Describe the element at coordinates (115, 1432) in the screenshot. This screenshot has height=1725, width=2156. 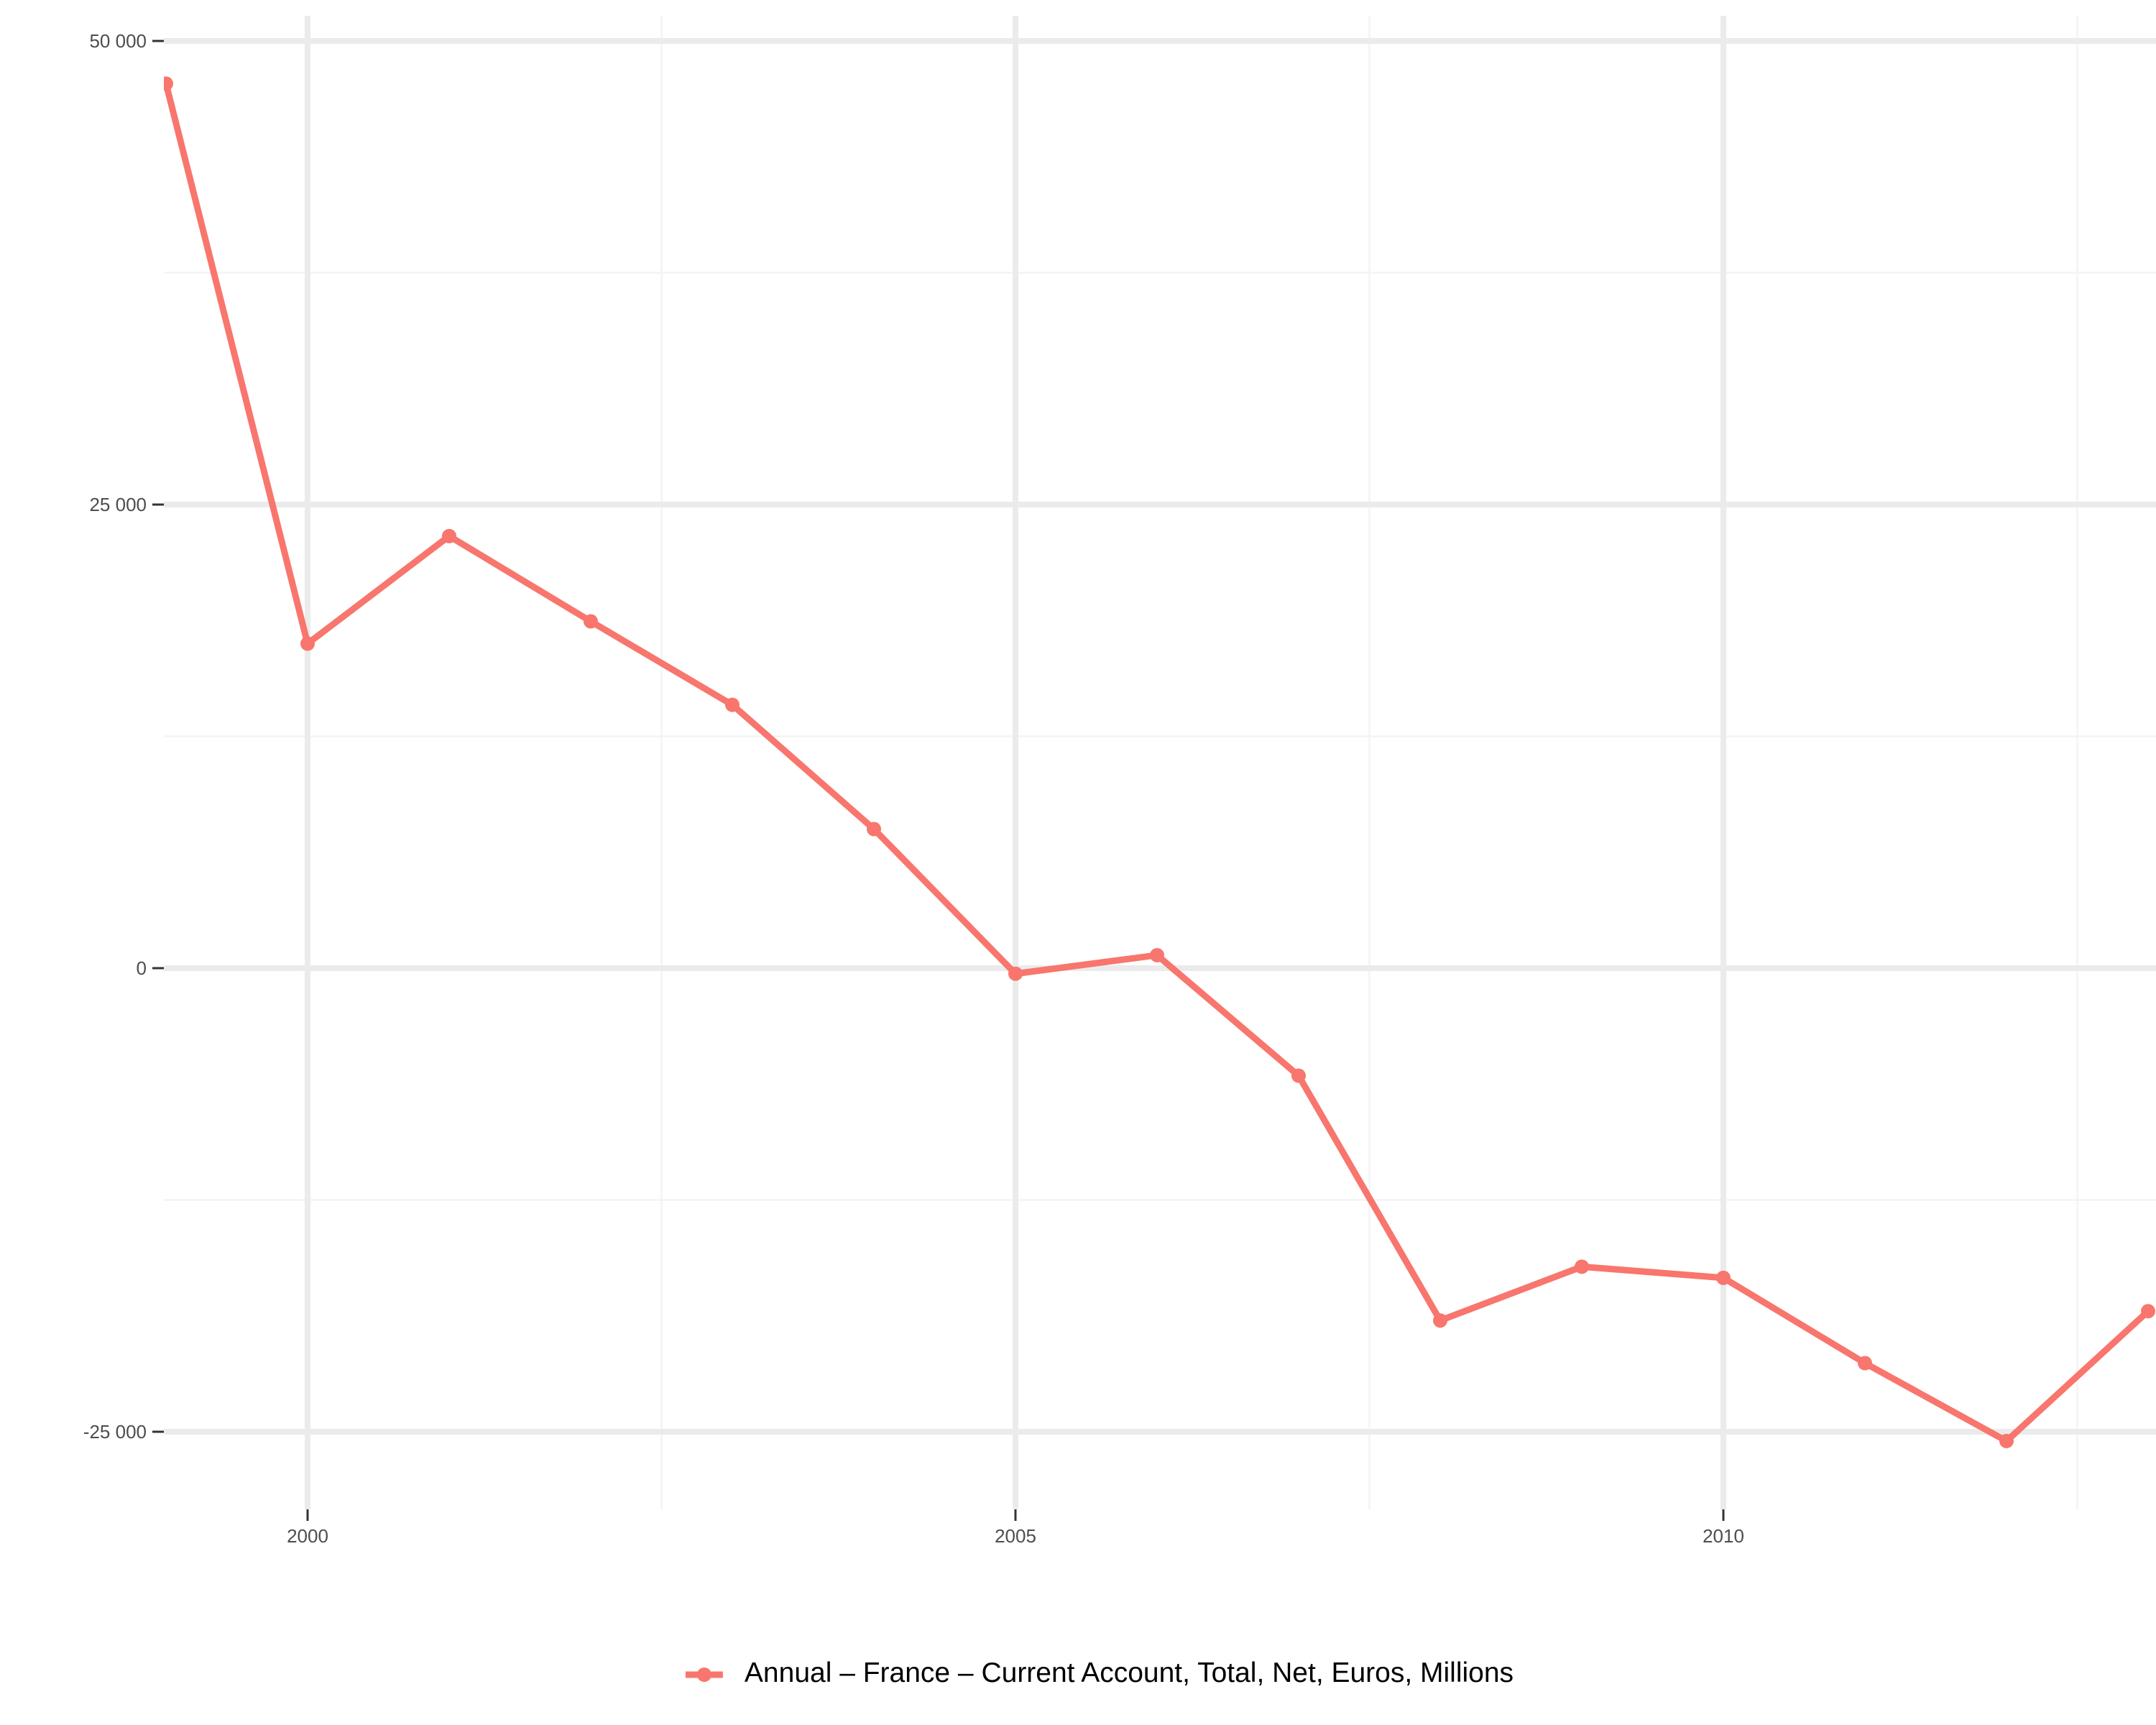
I see `y-tick-label: -25 000` at that location.